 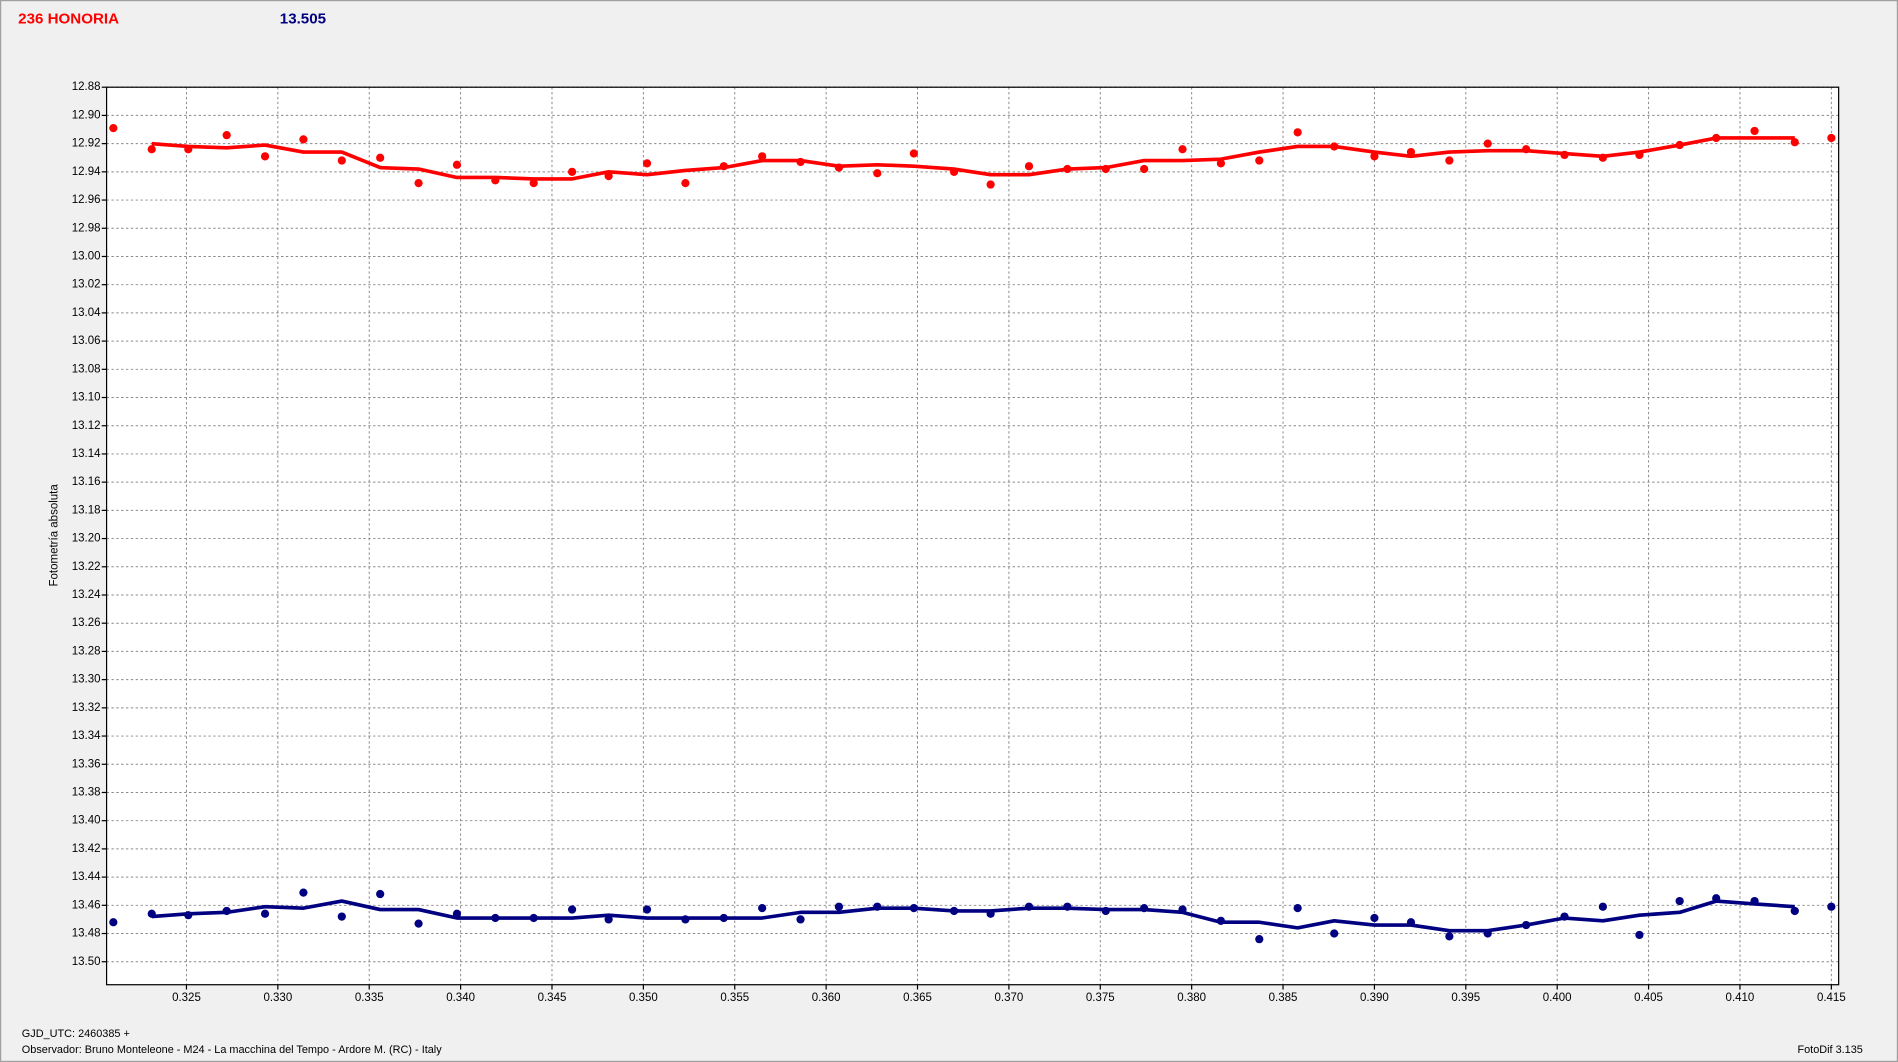 What do you see at coordinates (76, 1034) in the screenshot?
I see `footer-date: GJD_UTC: 2460385 +` at bounding box center [76, 1034].